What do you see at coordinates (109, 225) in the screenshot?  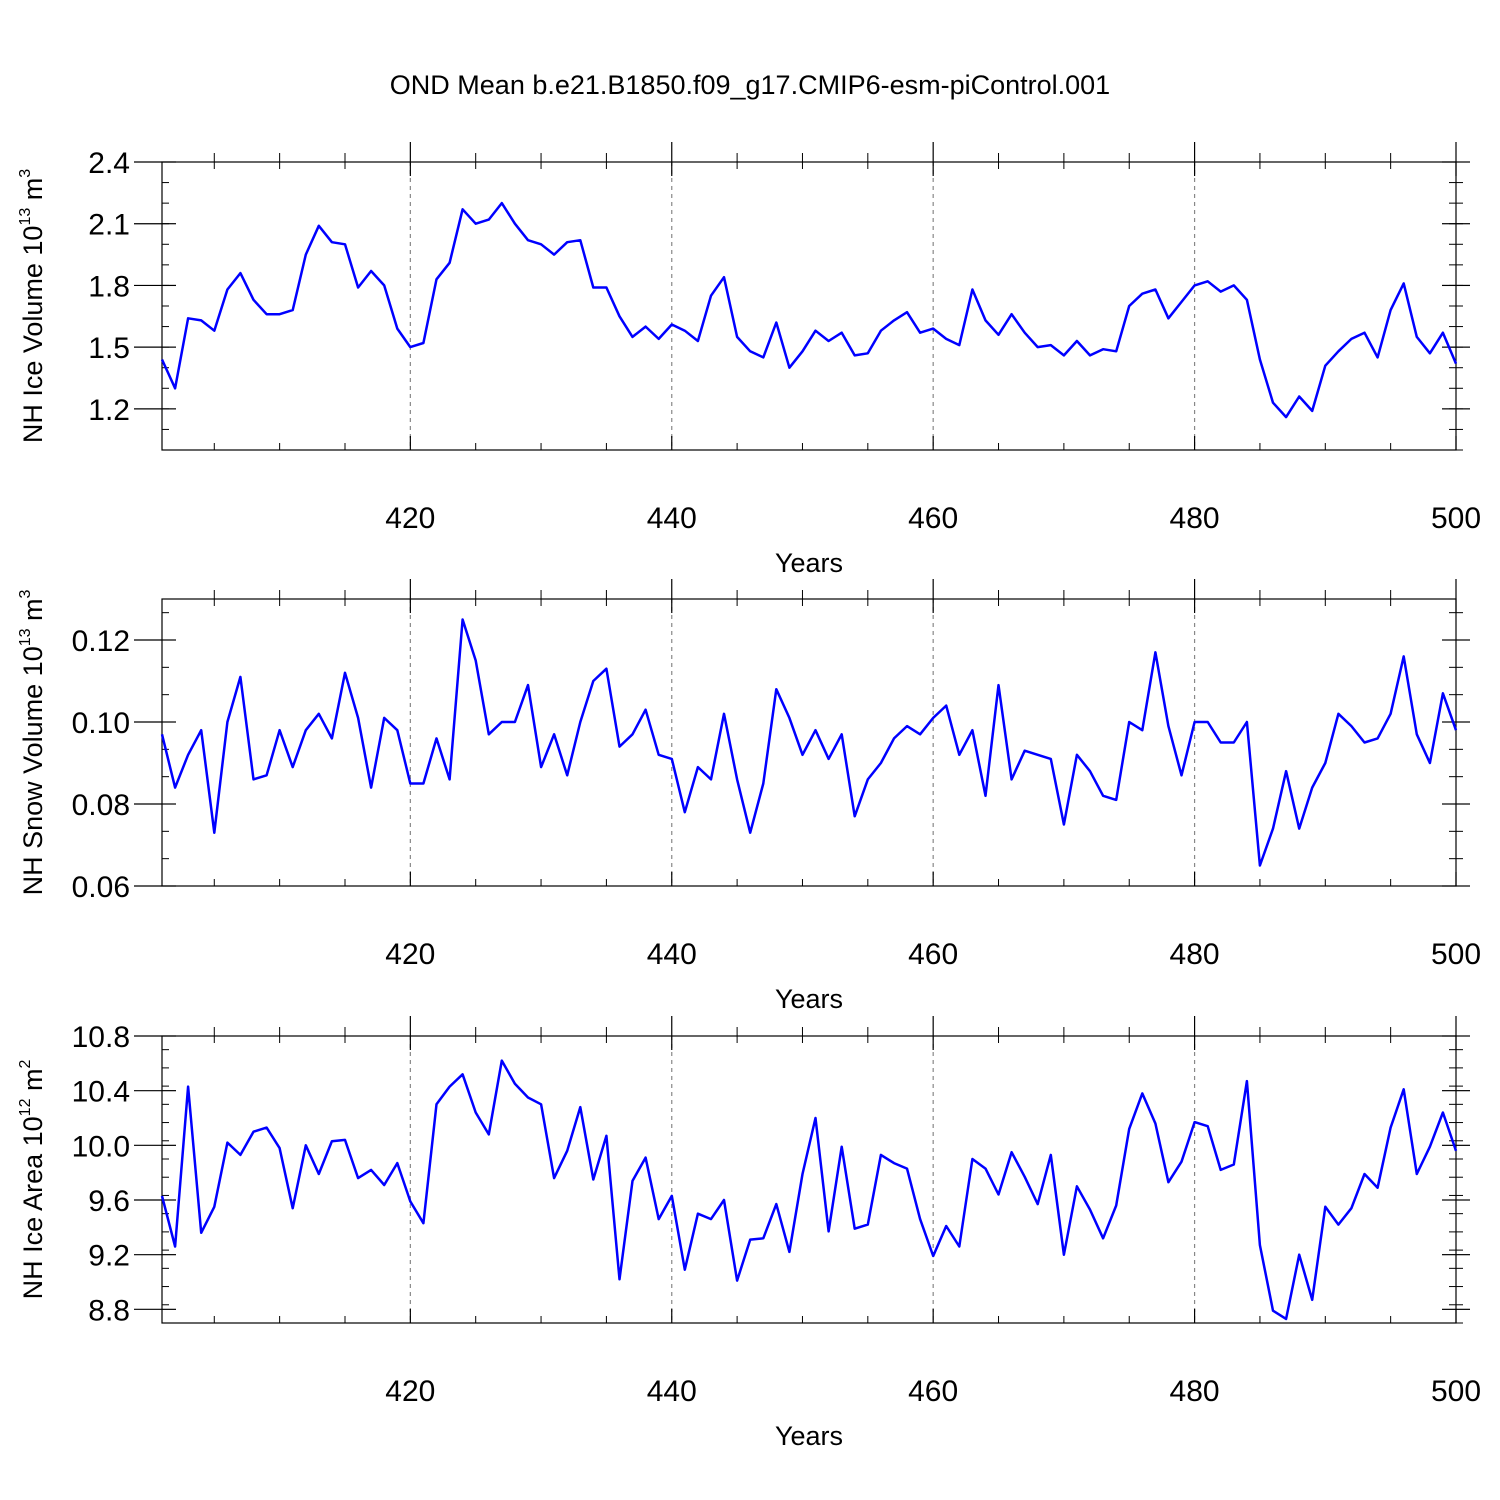 I see `y-tick-label: 2.1` at bounding box center [109, 225].